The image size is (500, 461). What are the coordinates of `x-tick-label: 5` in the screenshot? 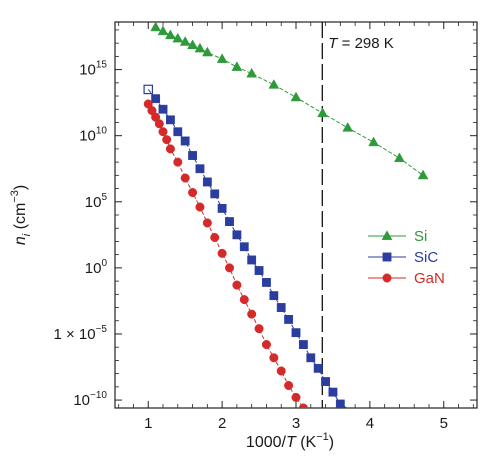 It's located at (444, 423).